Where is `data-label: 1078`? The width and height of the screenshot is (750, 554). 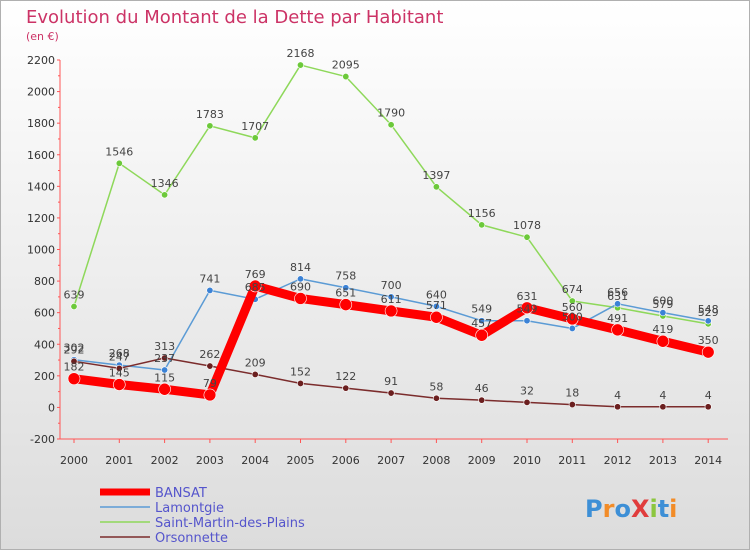
data-label: 1078 is located at coordinates (527, 225).